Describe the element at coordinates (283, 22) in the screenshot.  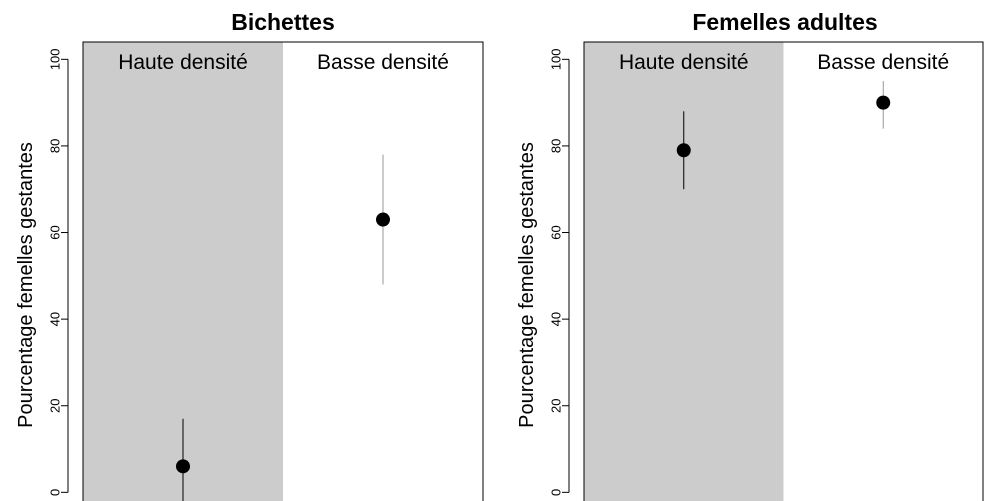
I see `panel-title: Bichettes` at that location.